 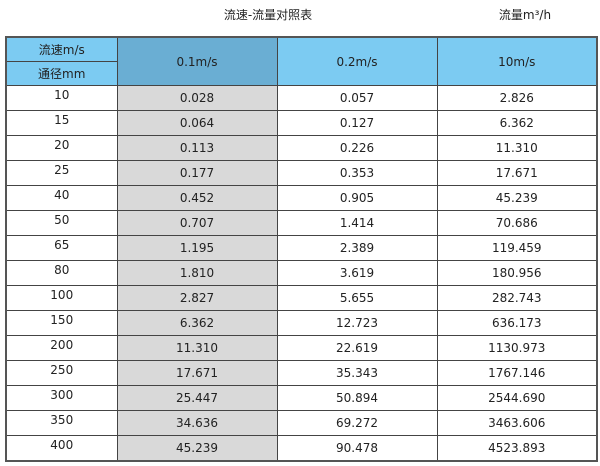 I want to click on column-header-0.1: 0.1m/s, so click(x=197, y=61).